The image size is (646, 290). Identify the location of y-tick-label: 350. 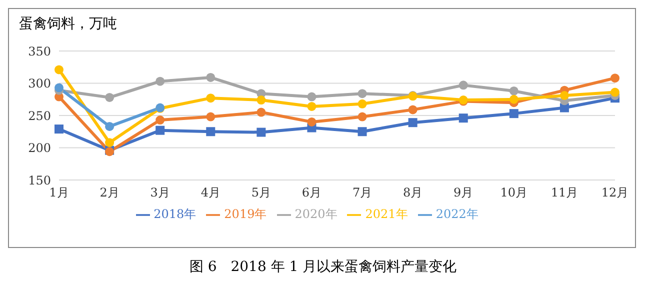
(39, 51).